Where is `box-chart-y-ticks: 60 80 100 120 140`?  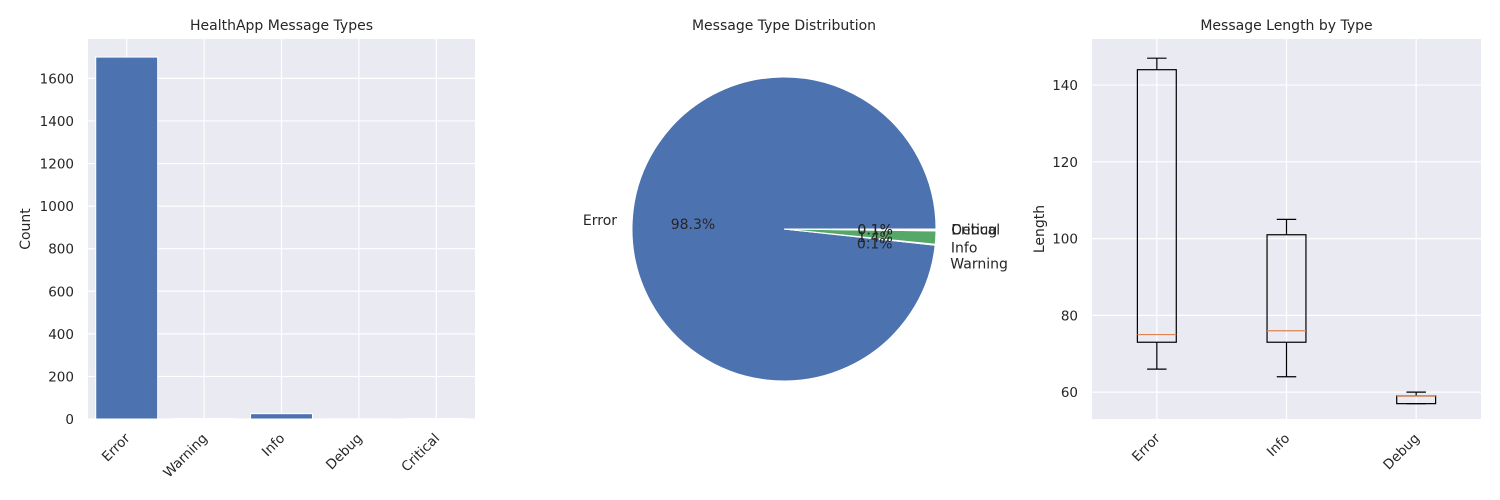 box-chart-y-ticks: 60 80 100 120 140 is located at coordinates (1065, 239).